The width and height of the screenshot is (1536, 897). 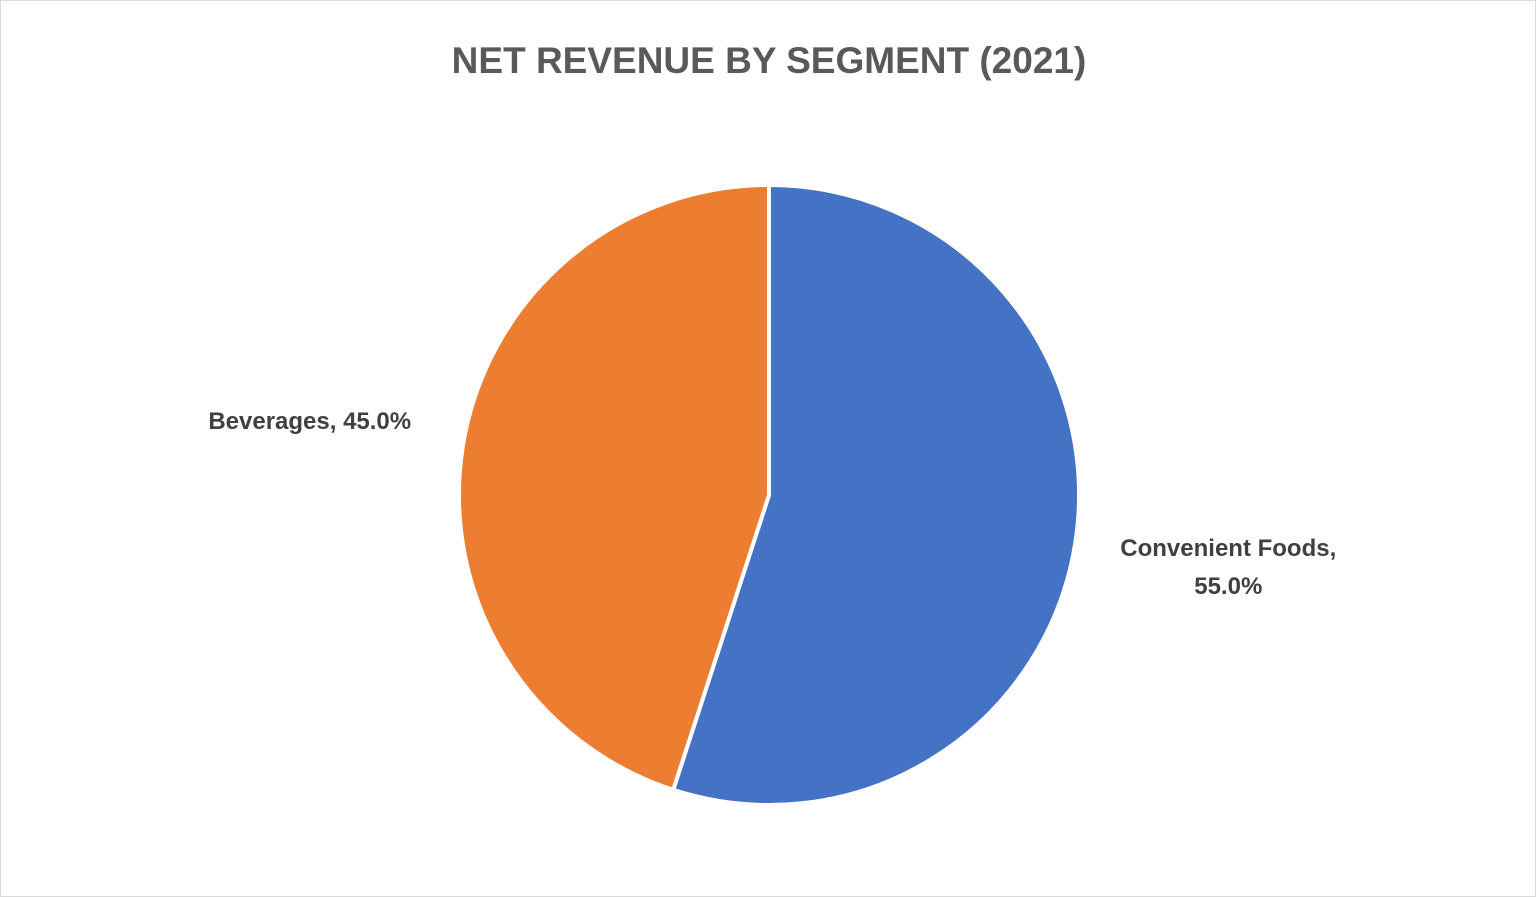 I want to click on chart-title: NET REVENUE BY SEGMENT (2021), so click(x=769, y=60).